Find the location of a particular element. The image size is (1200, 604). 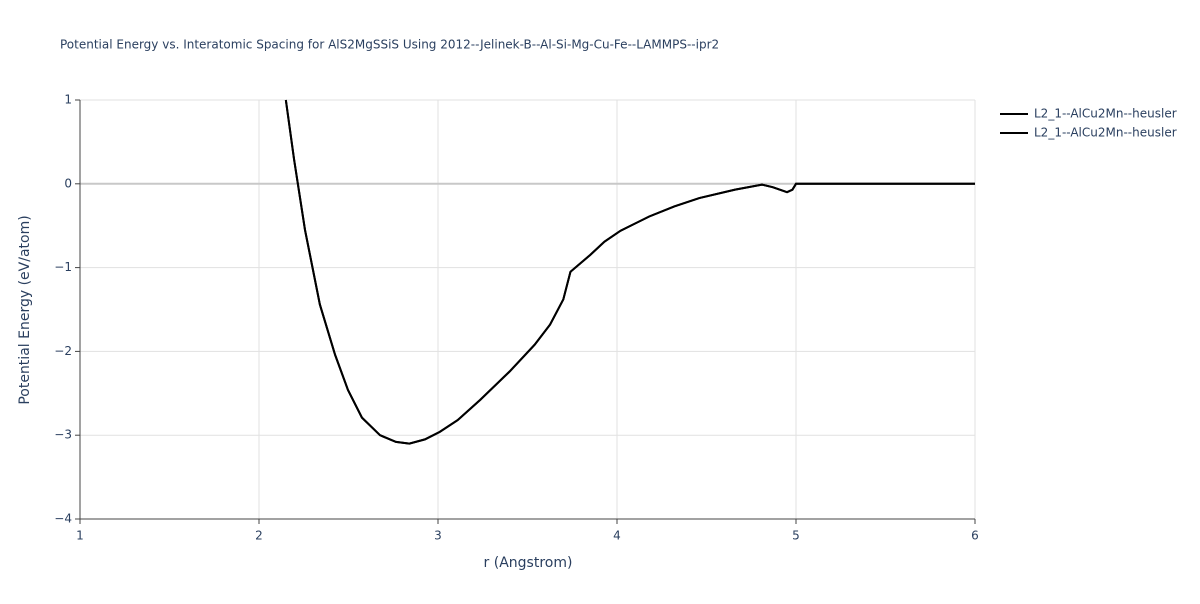

y-tick-label: −3 is located at coordinates (63, 435).